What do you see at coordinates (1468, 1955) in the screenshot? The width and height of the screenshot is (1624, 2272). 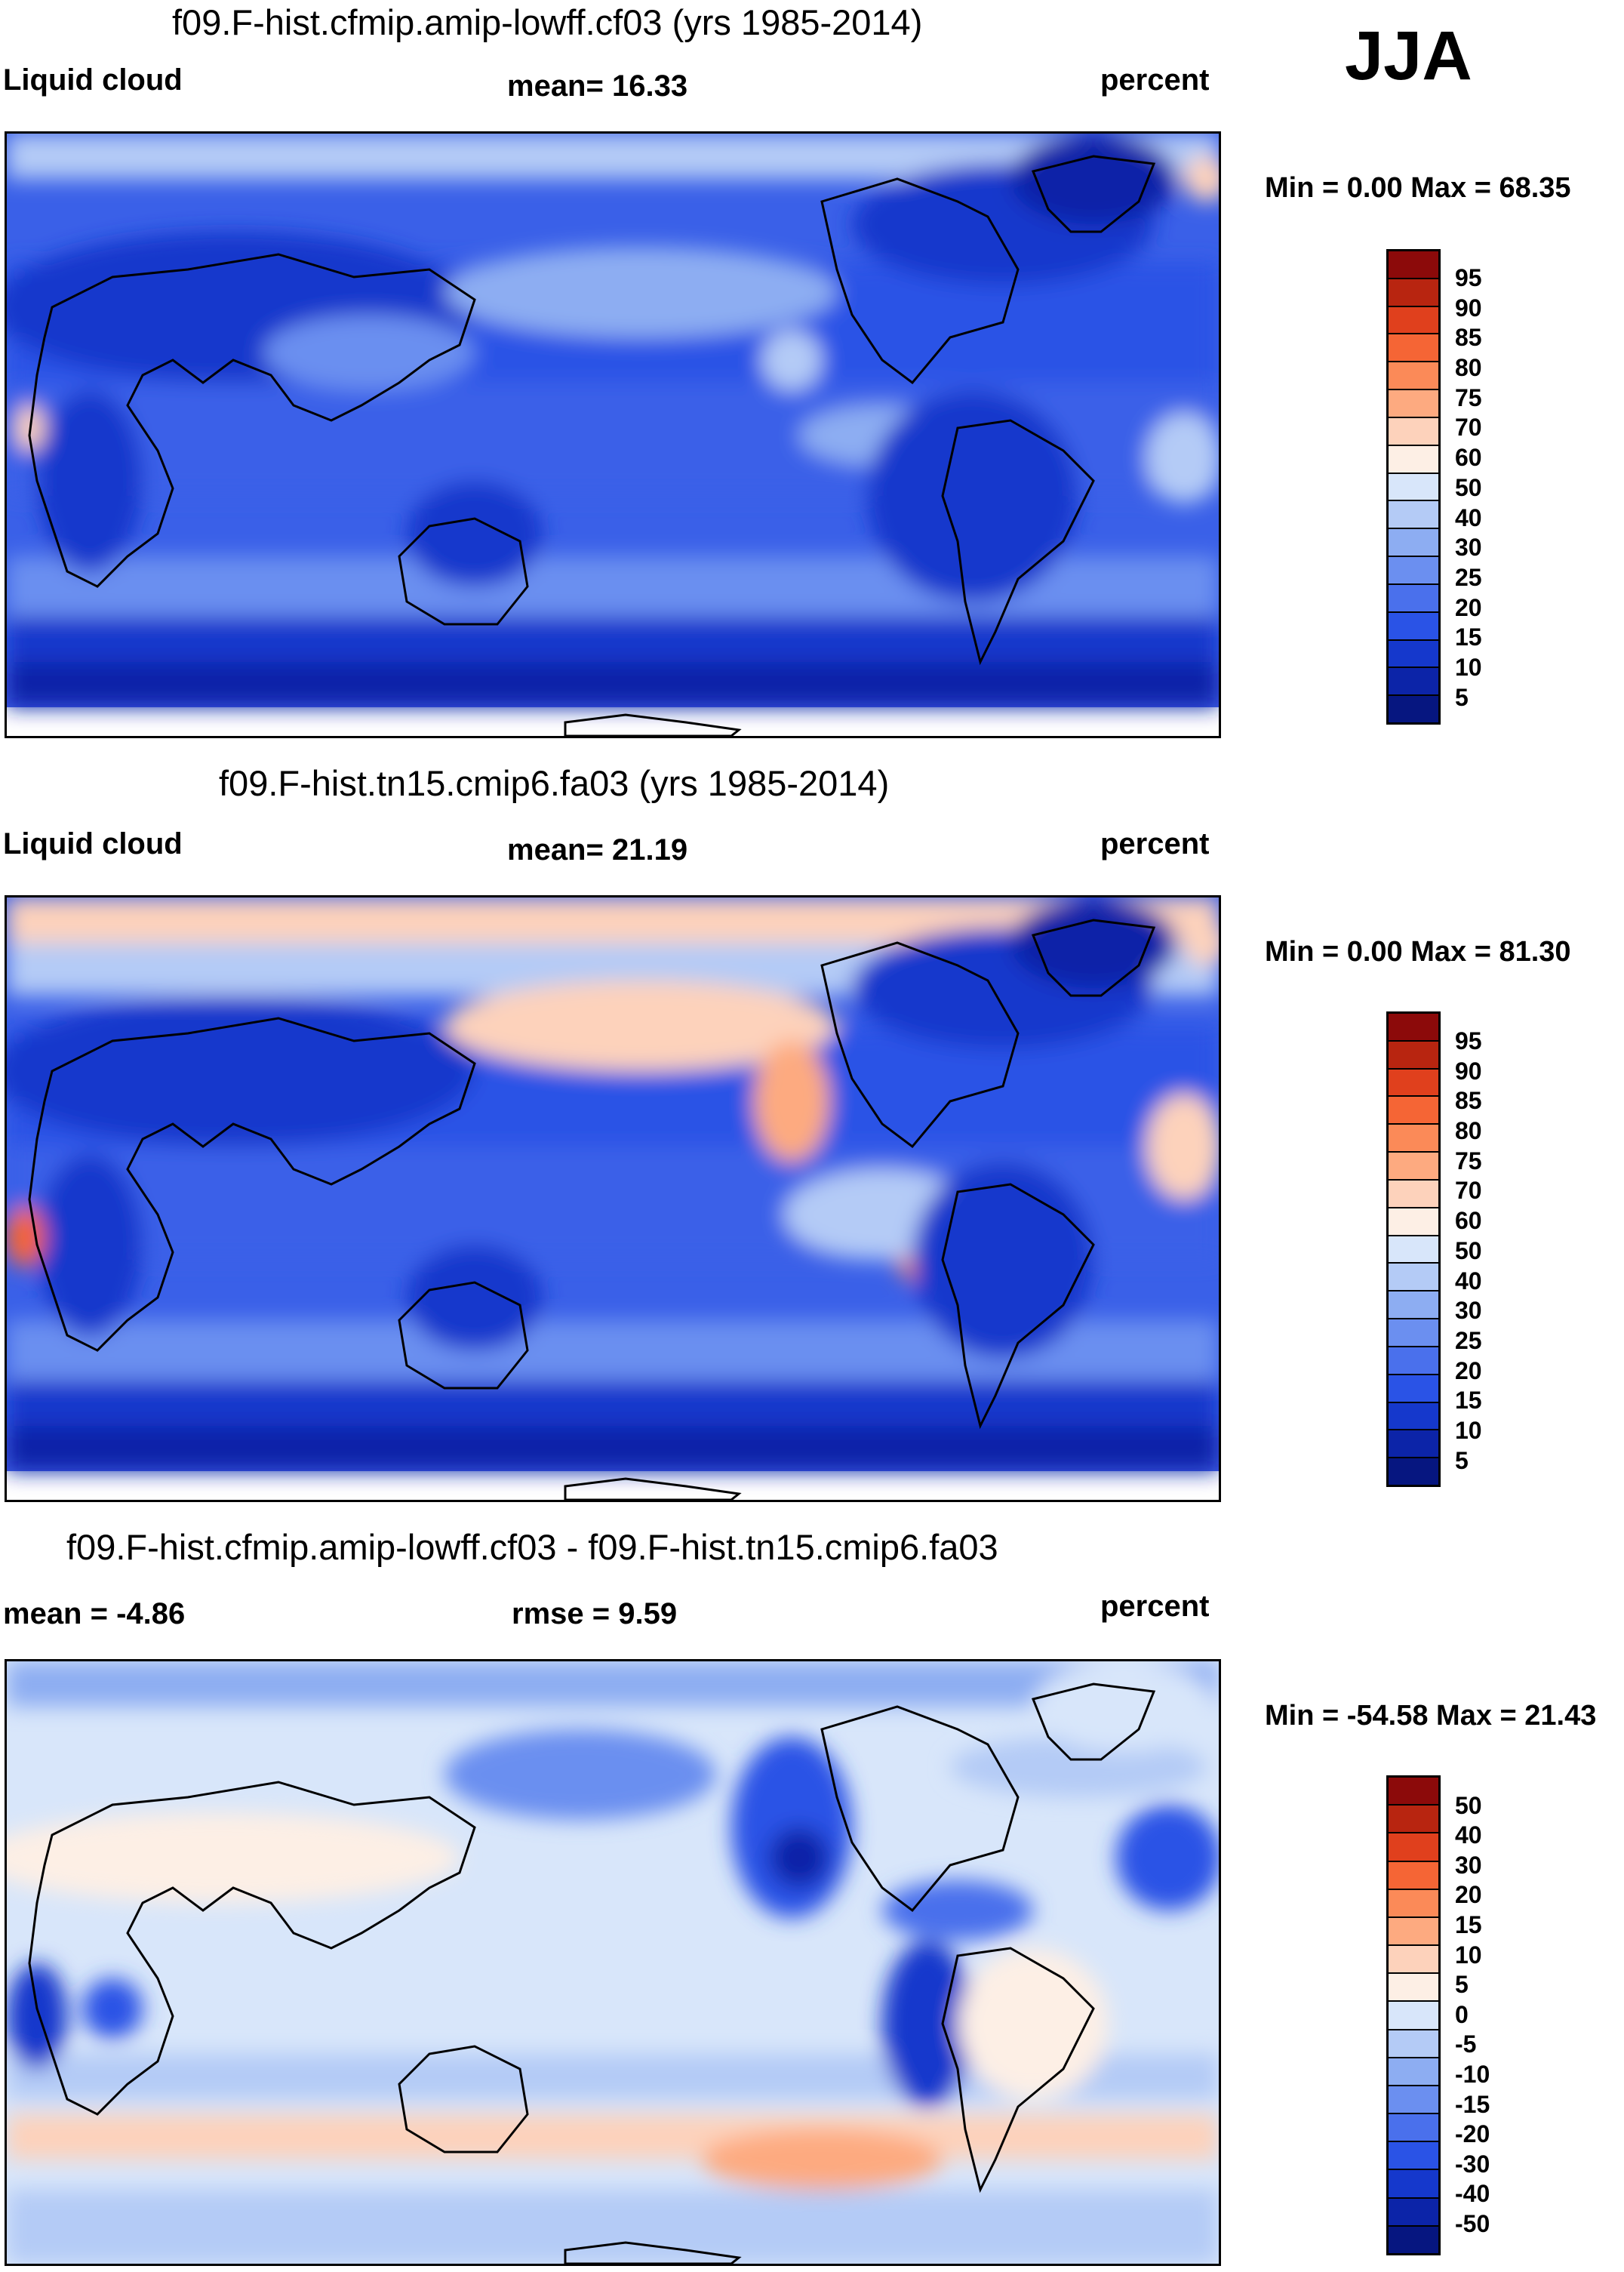 I see `panel-3-colorbar-tick: 10` at bounding box center [1468, 1955].